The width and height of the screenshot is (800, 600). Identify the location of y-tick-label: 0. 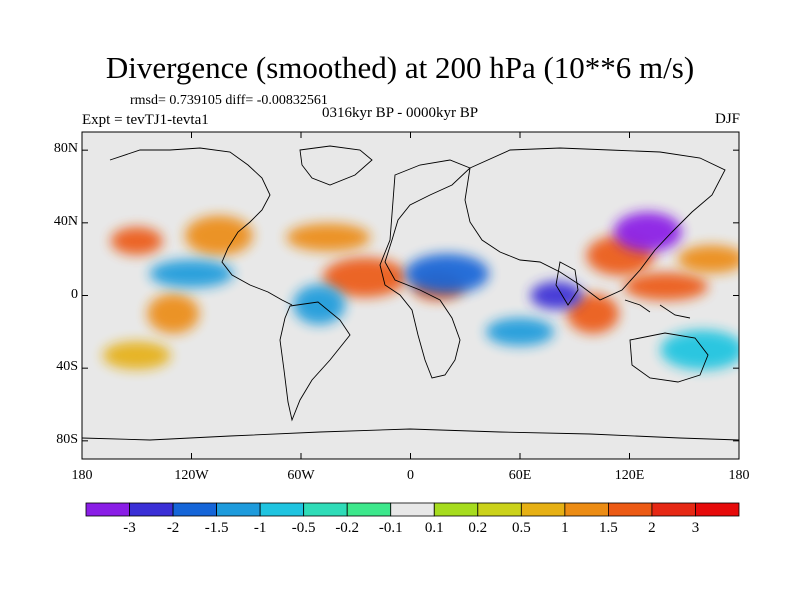
(74, 294).